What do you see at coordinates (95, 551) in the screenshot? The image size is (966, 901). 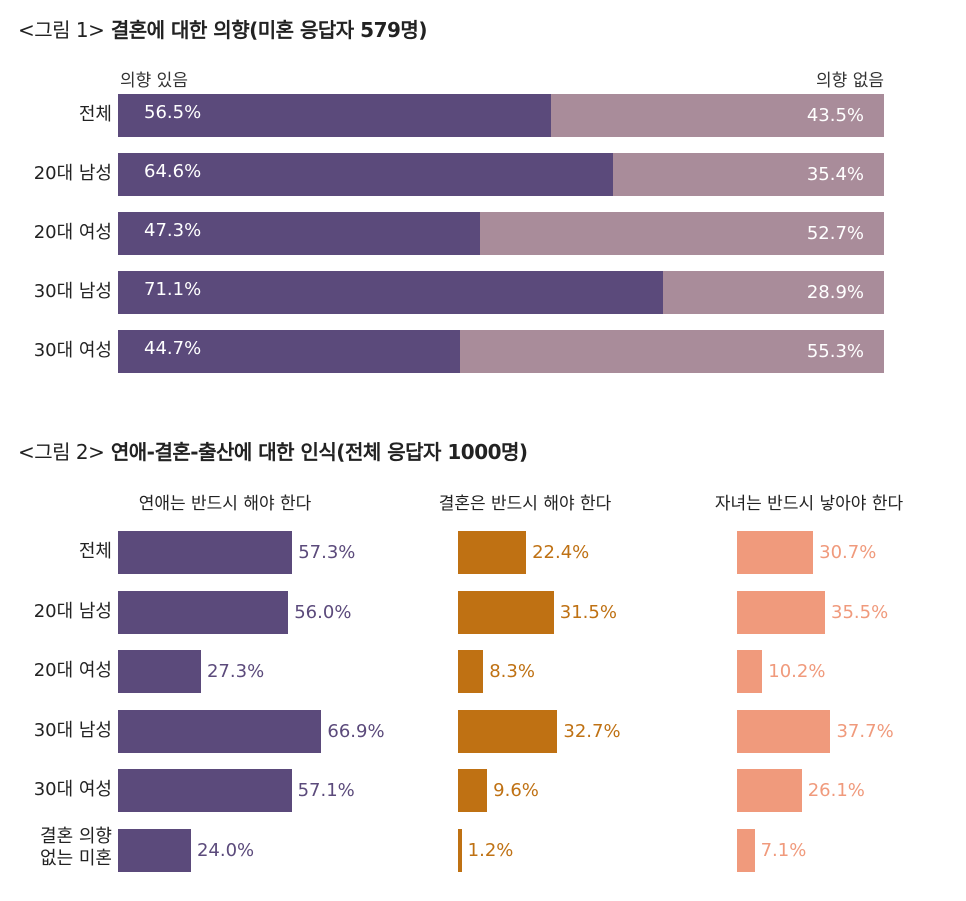 I see `fig2-category-label: 전체` at bounding box center [95, 551].